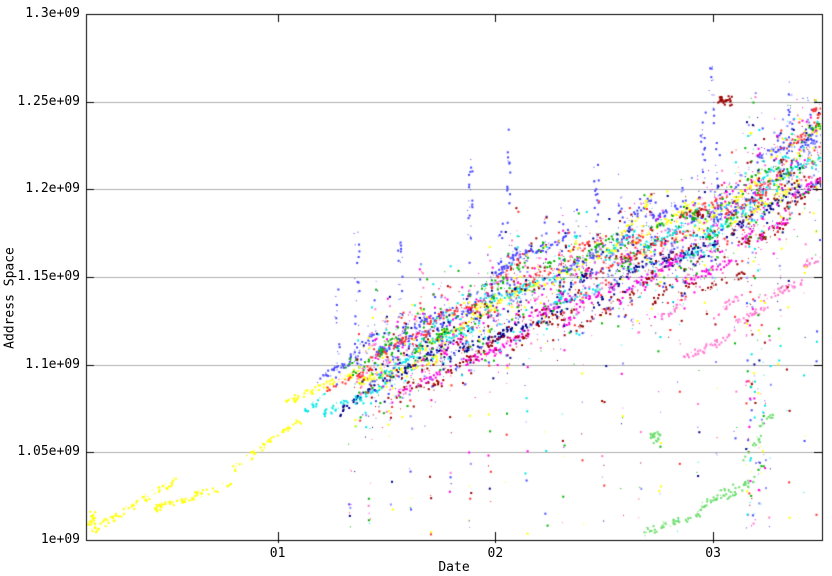 This screenshot has width=832, height=576. I want to click on y-axis-title: Address Space, so click(10, 298).